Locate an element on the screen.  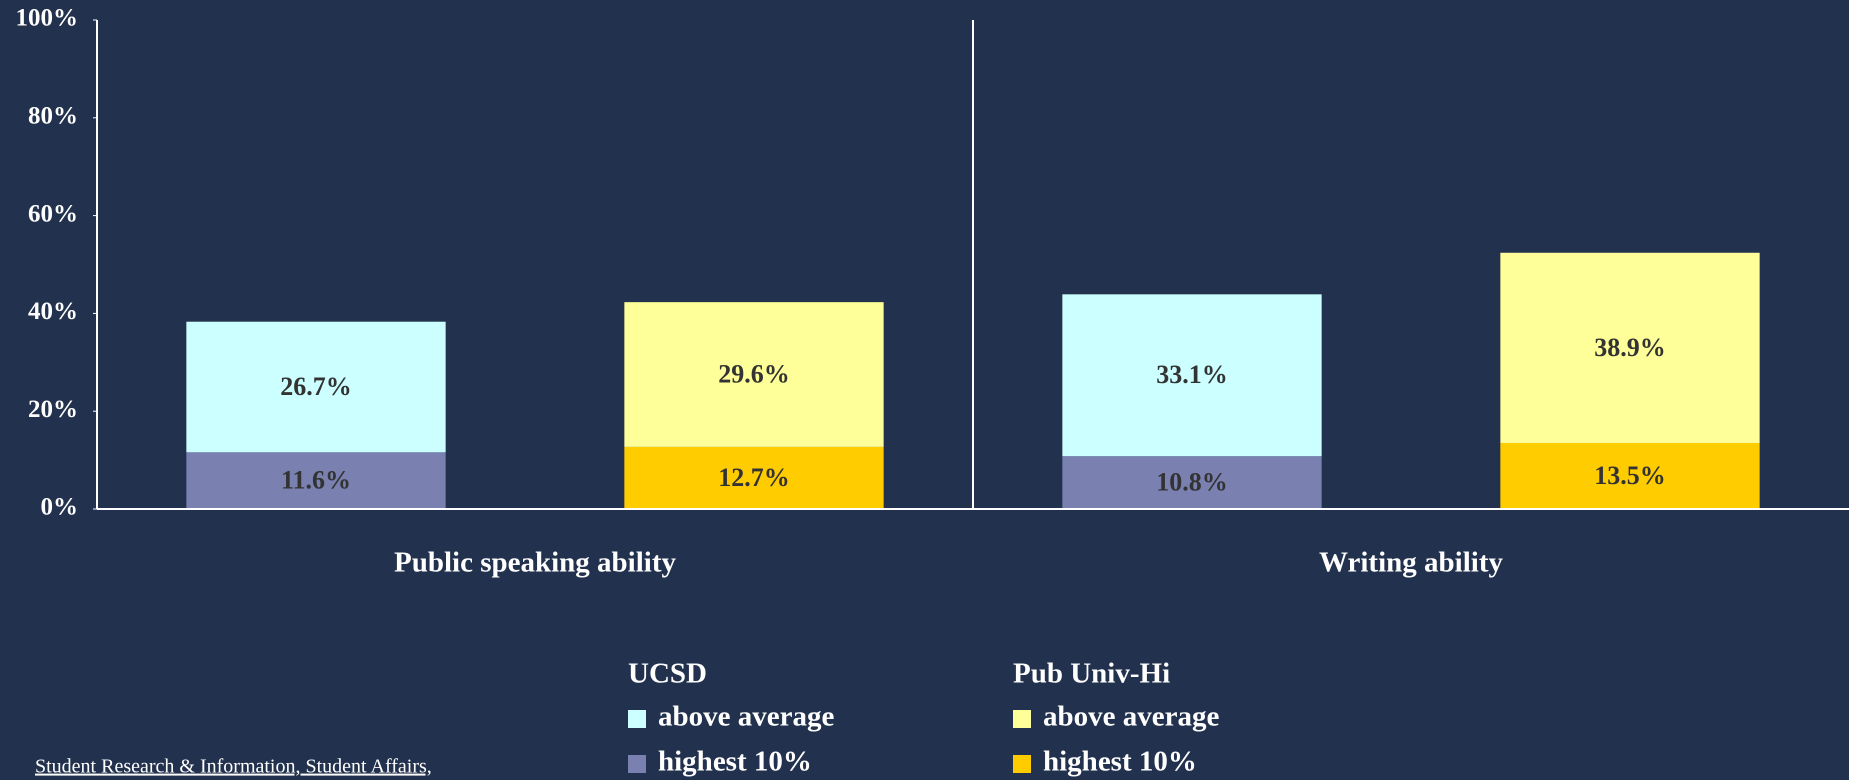
value-label: 29.6% is located at coordinates (754, 373).